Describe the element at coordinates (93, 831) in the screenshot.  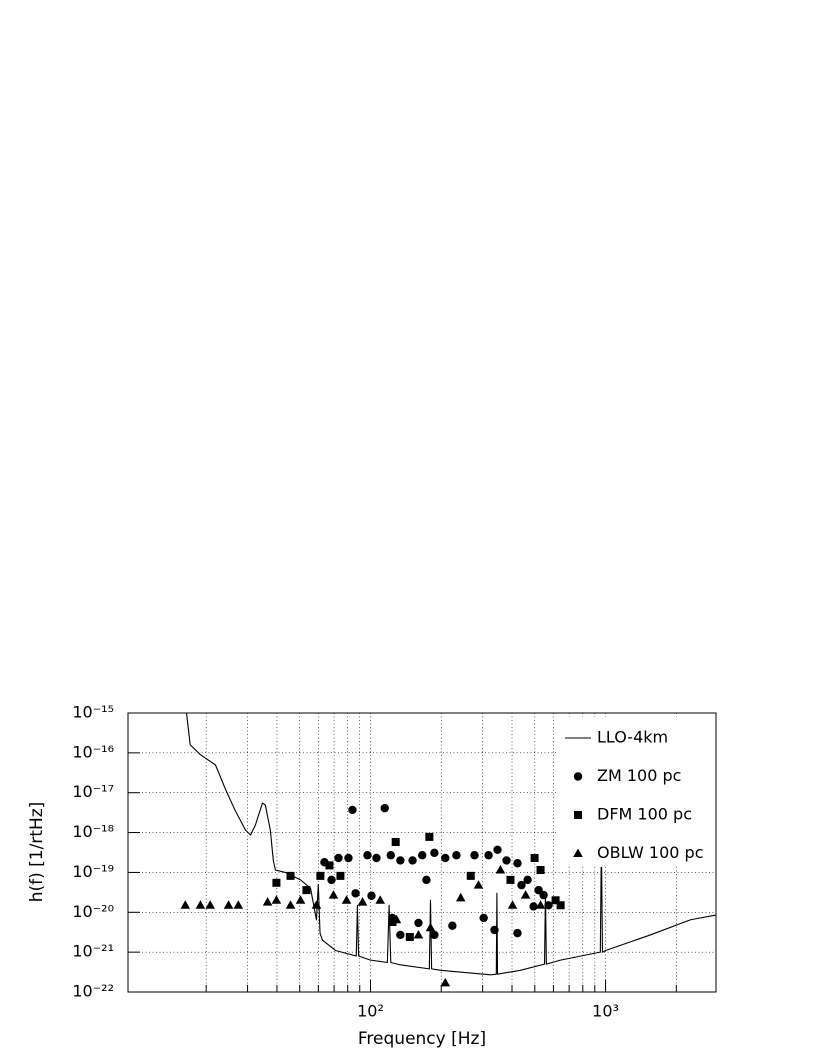
I see `y-tick-label: 10⁻¹⁸` at that location.